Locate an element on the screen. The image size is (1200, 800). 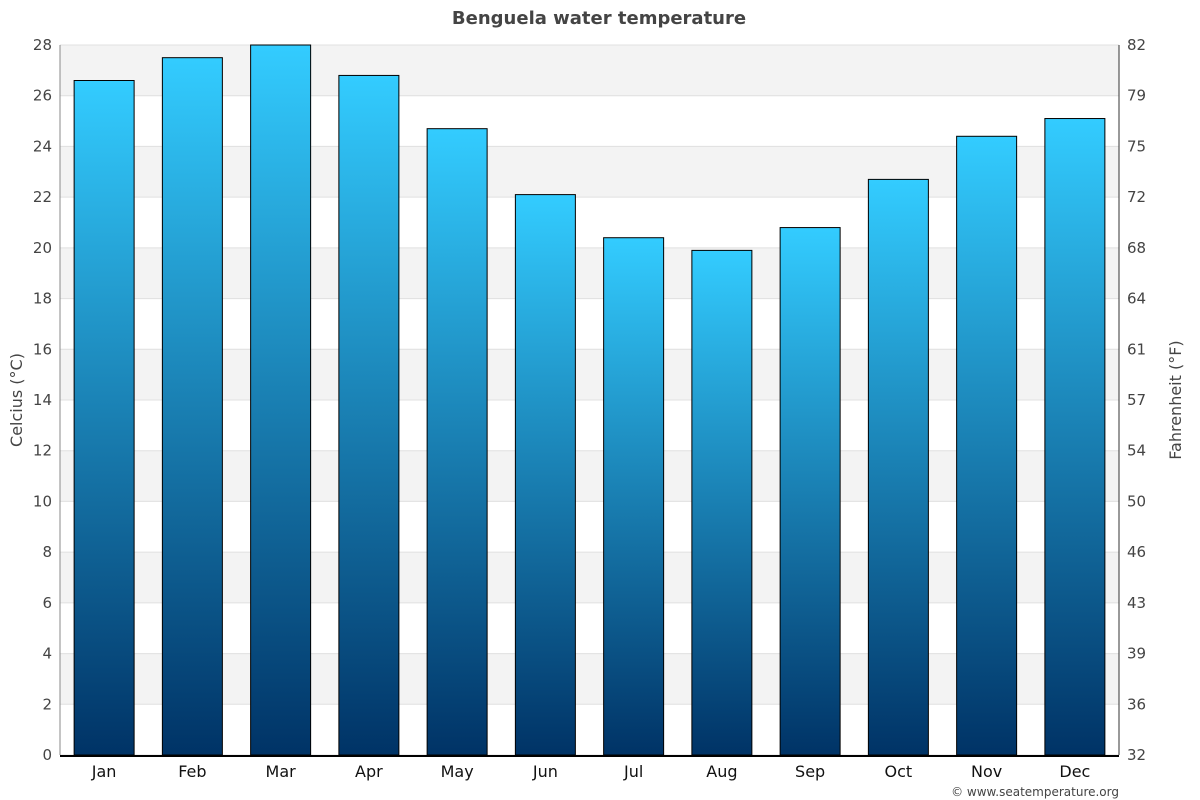
credit-text: © www.seatemperature.org is located at coordinates (1035, 792).